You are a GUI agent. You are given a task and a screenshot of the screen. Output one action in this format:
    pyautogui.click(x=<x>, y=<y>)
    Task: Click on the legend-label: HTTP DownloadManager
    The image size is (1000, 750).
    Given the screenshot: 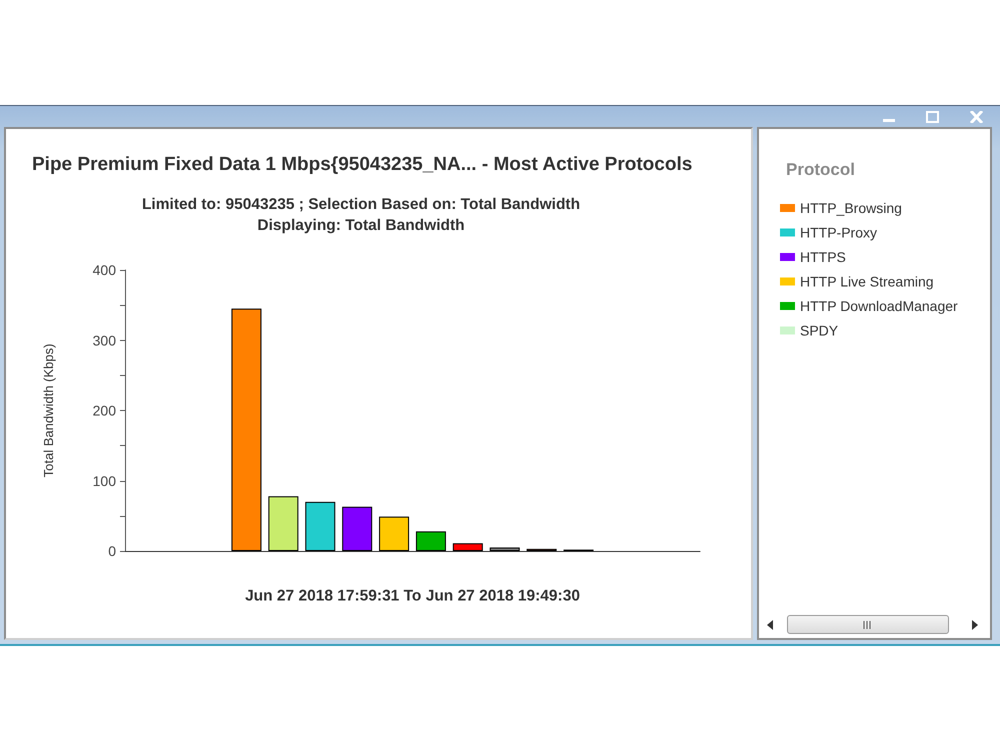 What is the action you would take?
    pyautogui.click(x=879, y=306)
    